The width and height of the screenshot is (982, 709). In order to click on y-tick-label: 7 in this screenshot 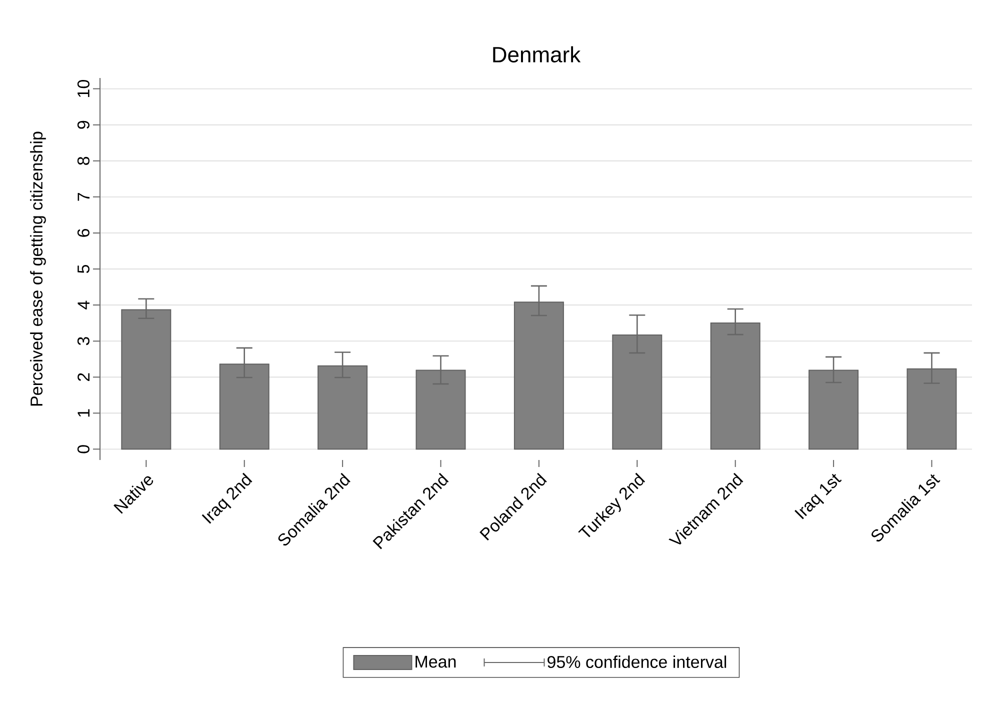, I will do `click(84, 197)`.